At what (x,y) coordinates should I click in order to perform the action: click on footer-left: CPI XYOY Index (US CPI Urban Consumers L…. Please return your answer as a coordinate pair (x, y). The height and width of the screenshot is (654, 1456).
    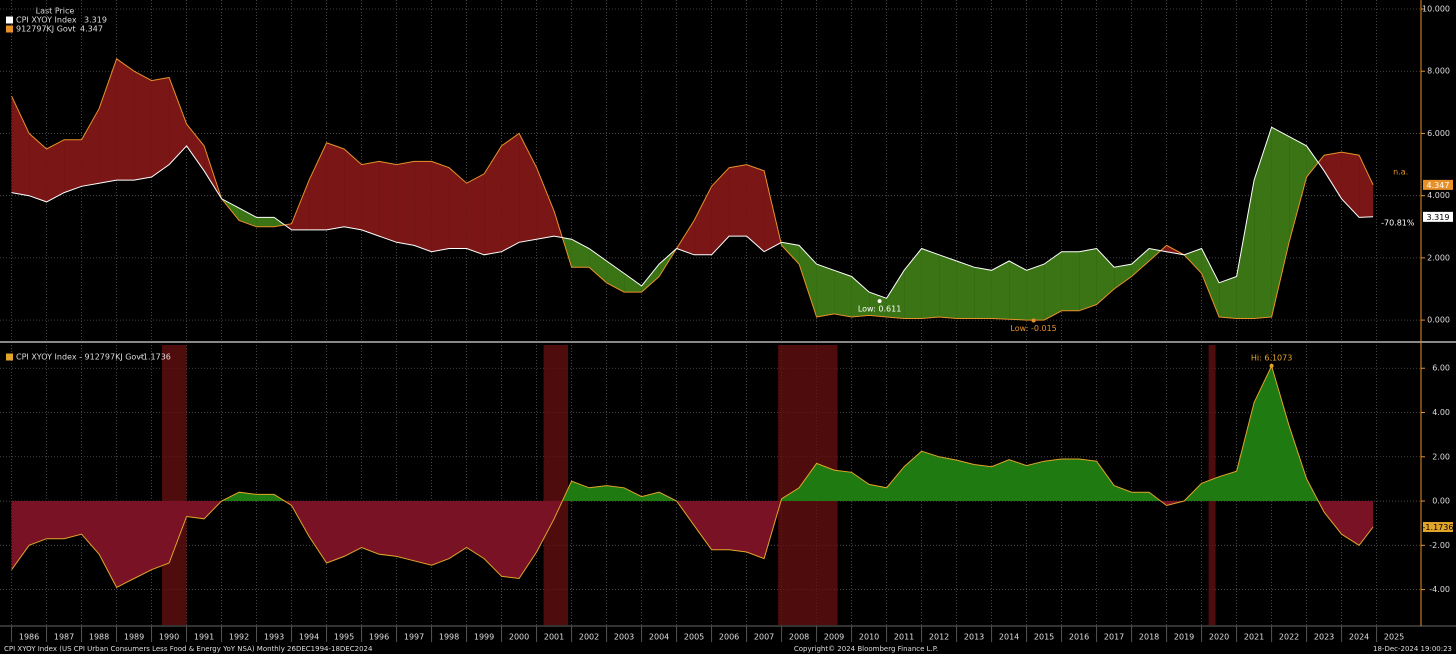
    Looking at the image, I should click on (188, 649).